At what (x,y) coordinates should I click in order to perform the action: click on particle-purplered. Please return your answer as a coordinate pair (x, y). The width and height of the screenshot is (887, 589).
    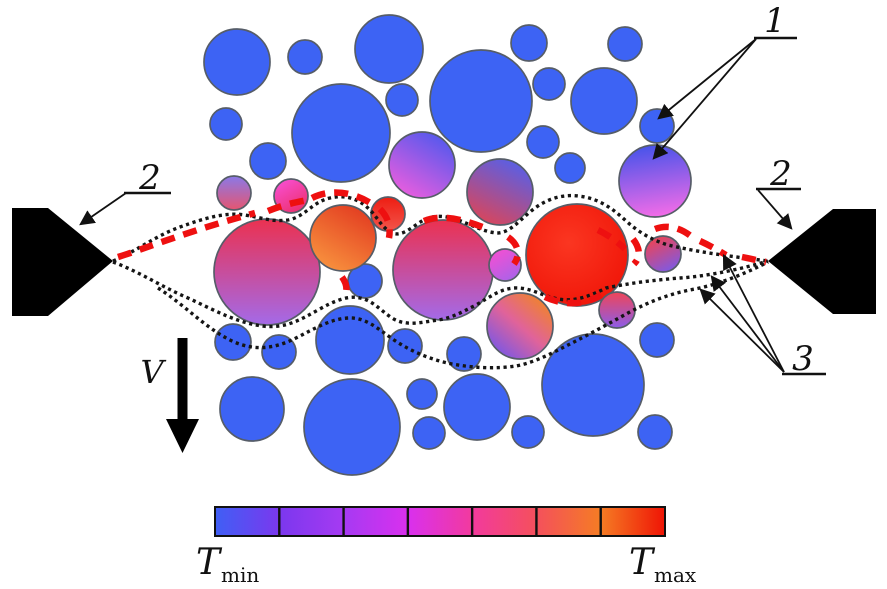
    Looking at the image, I should click on (234, 193).